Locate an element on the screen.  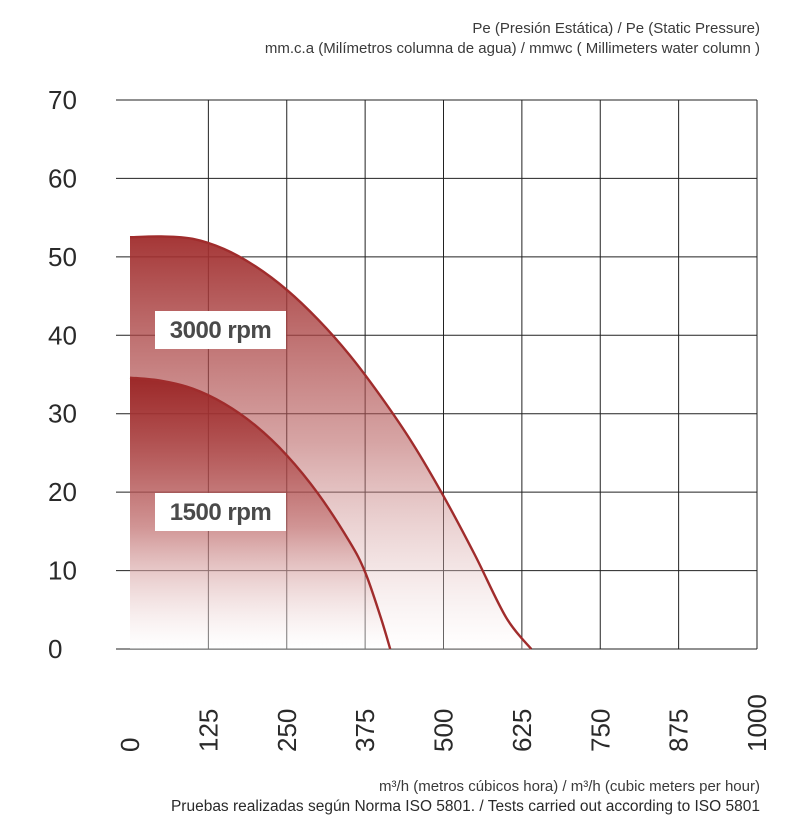
x-tick-label: 250 is located at coordinates (287, 730).